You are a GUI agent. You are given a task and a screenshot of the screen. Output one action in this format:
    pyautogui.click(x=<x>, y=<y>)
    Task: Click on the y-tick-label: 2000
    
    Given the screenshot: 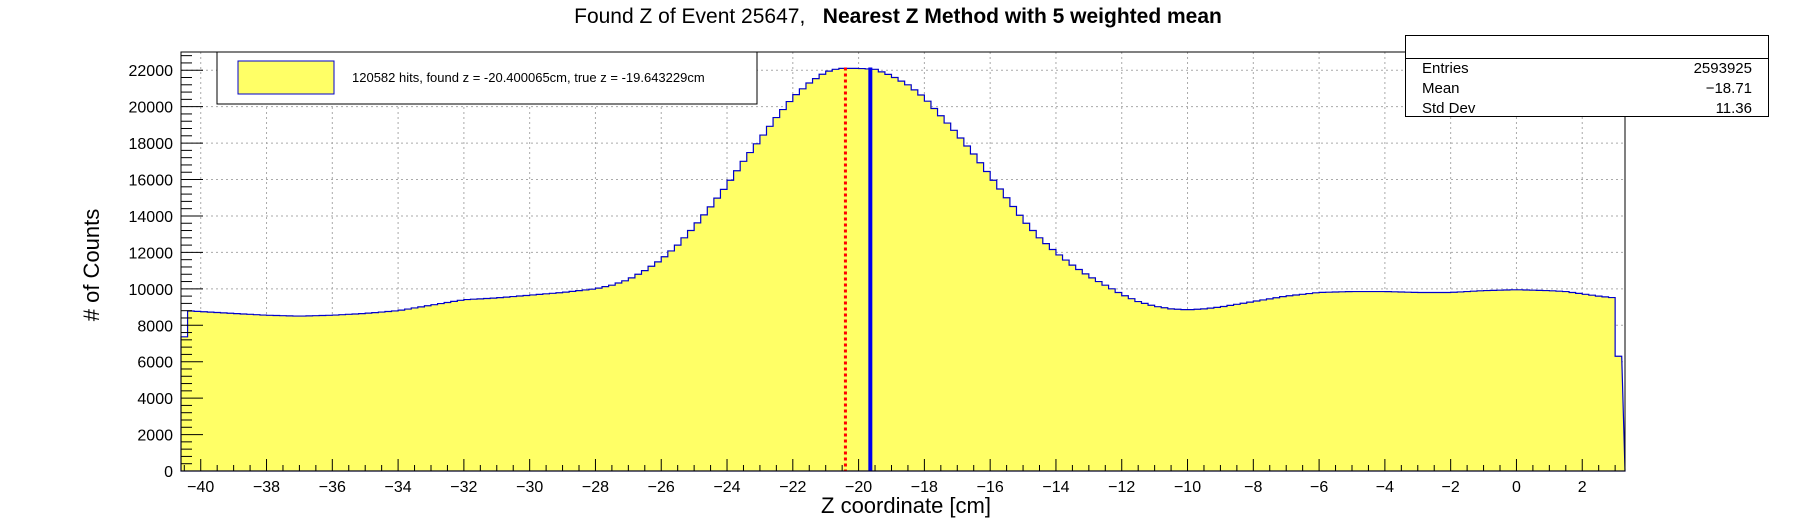 What is the action you would take?
    pyautogui.click(x=155, y=436)
    